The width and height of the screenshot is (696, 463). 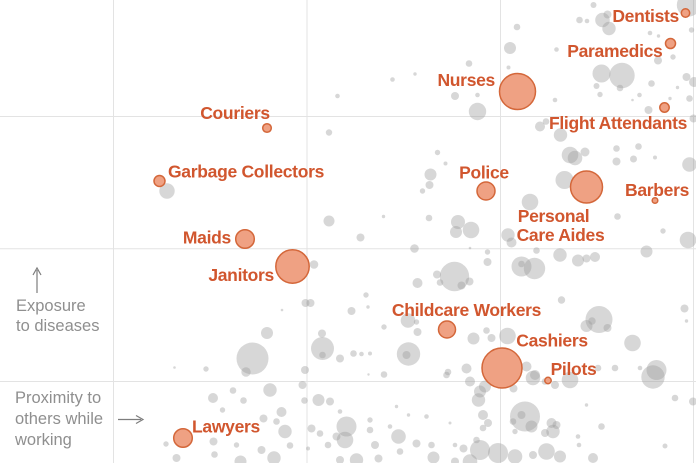 I want to click on bubble-cashiers, so click(x=502, y=368).